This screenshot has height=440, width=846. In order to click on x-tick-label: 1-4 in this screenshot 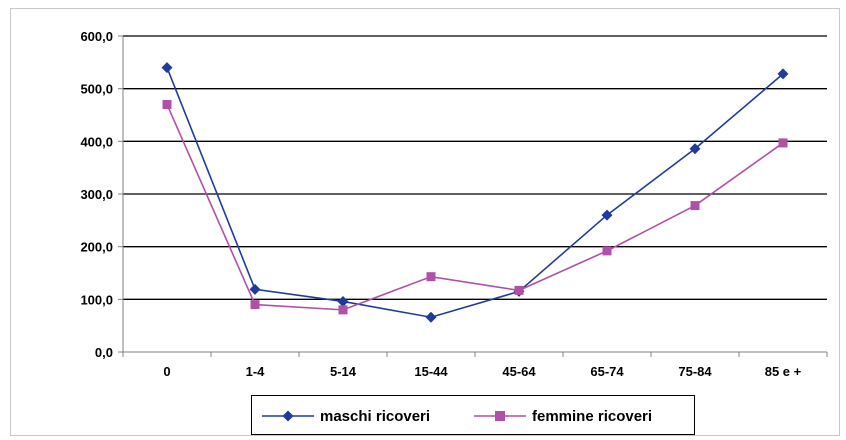, I will do `click(256, 371)`.